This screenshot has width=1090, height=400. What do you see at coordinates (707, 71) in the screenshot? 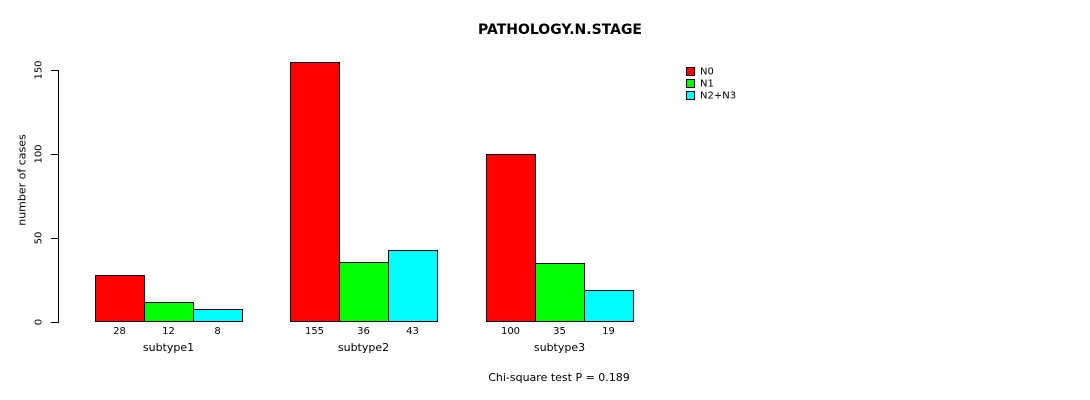
I see `legend-label-N0: N0` at bounding box center [707, 71].